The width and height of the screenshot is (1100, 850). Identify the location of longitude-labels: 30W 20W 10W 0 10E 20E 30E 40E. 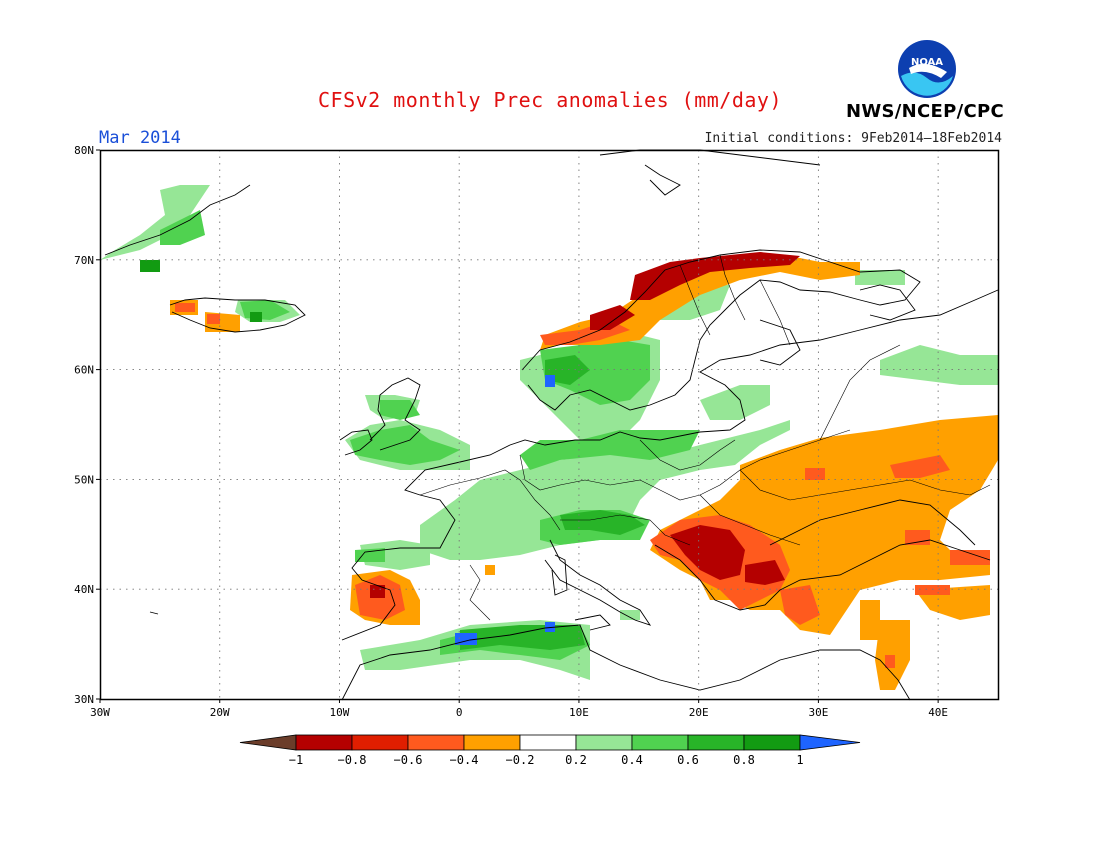
(519, 709).